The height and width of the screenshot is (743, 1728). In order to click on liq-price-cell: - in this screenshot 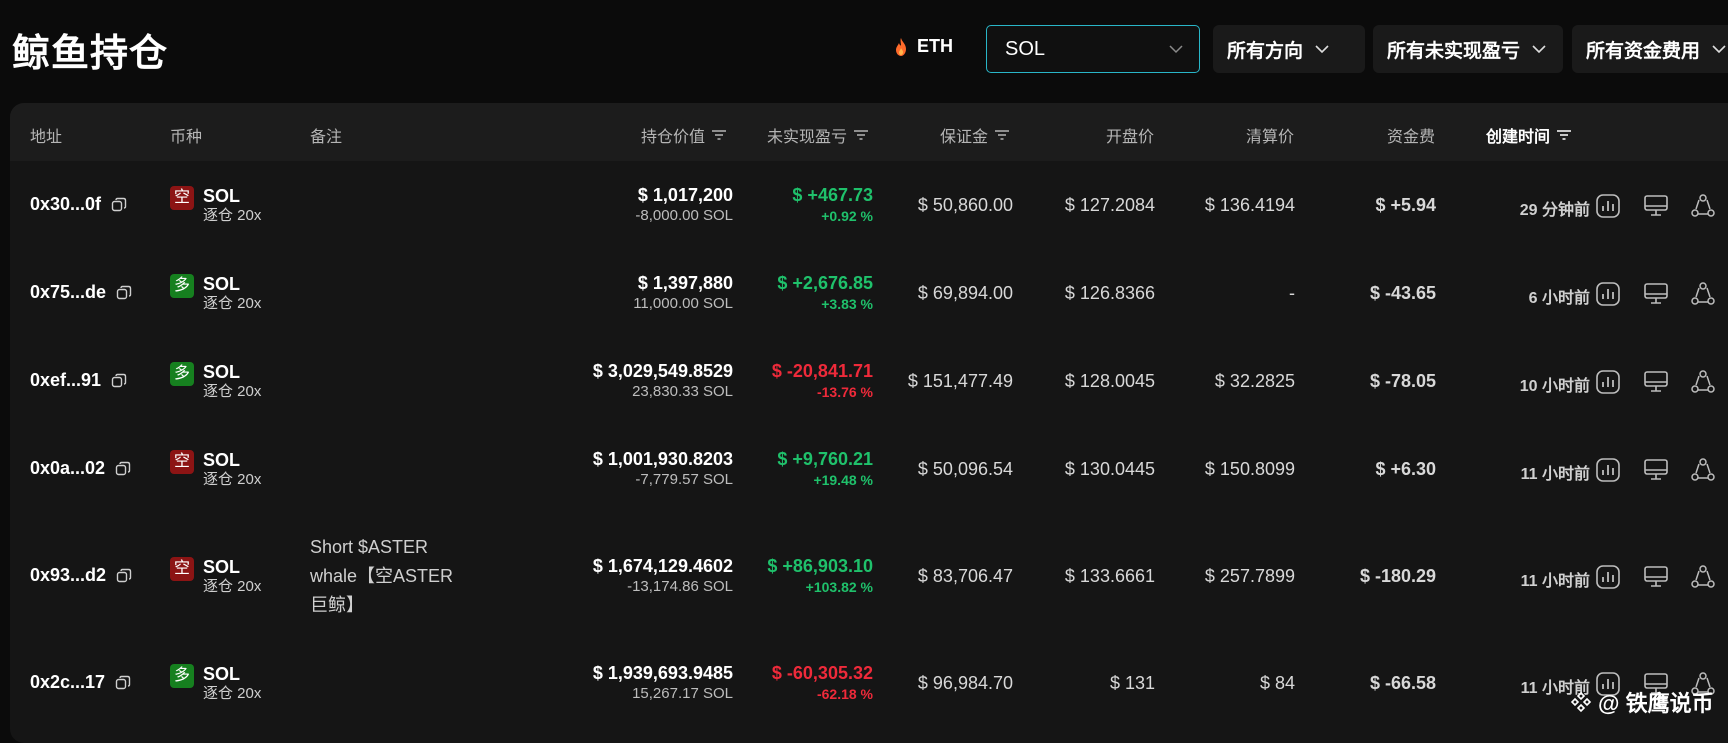, I will do `click(1292, 293)`.